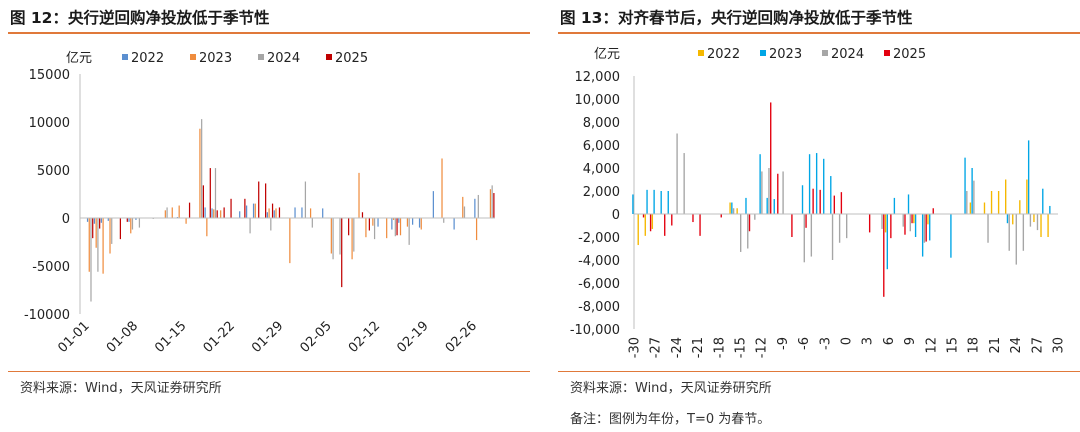 The height and width of the screenshot is (432, 1080). I want to click on x-tick-label: -3, so click(825, 343).